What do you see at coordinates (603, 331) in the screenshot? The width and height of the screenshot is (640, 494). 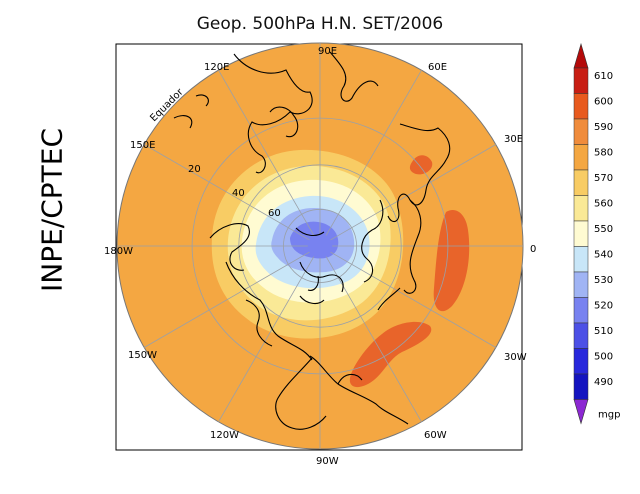 I see `colorbar-level-label: 510` at bounding box center [603, 331].